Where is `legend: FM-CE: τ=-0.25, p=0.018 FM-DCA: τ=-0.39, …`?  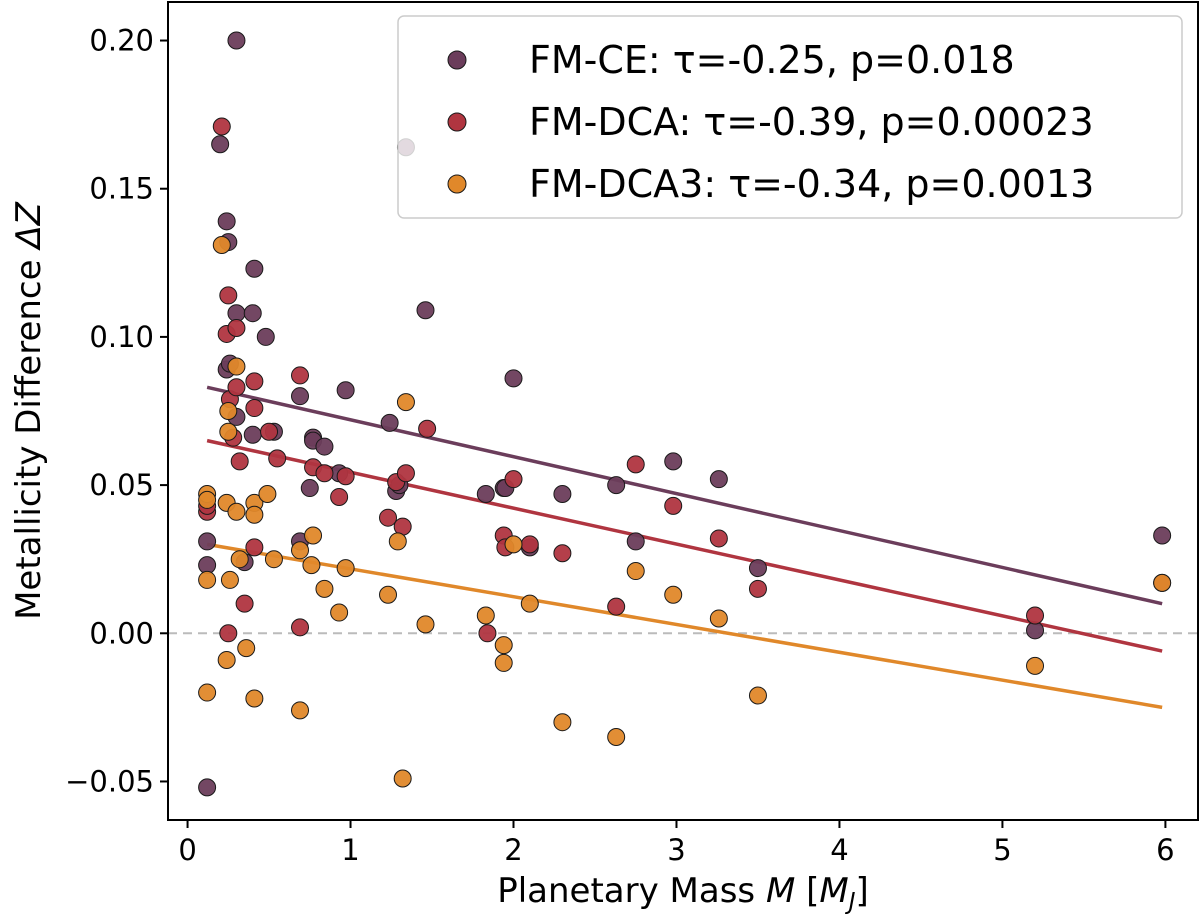 legend: FM-CE: τ=-0.25, p=0.018 FM-DCA: τ=-0.39, … is located at coordinates (790, 117).